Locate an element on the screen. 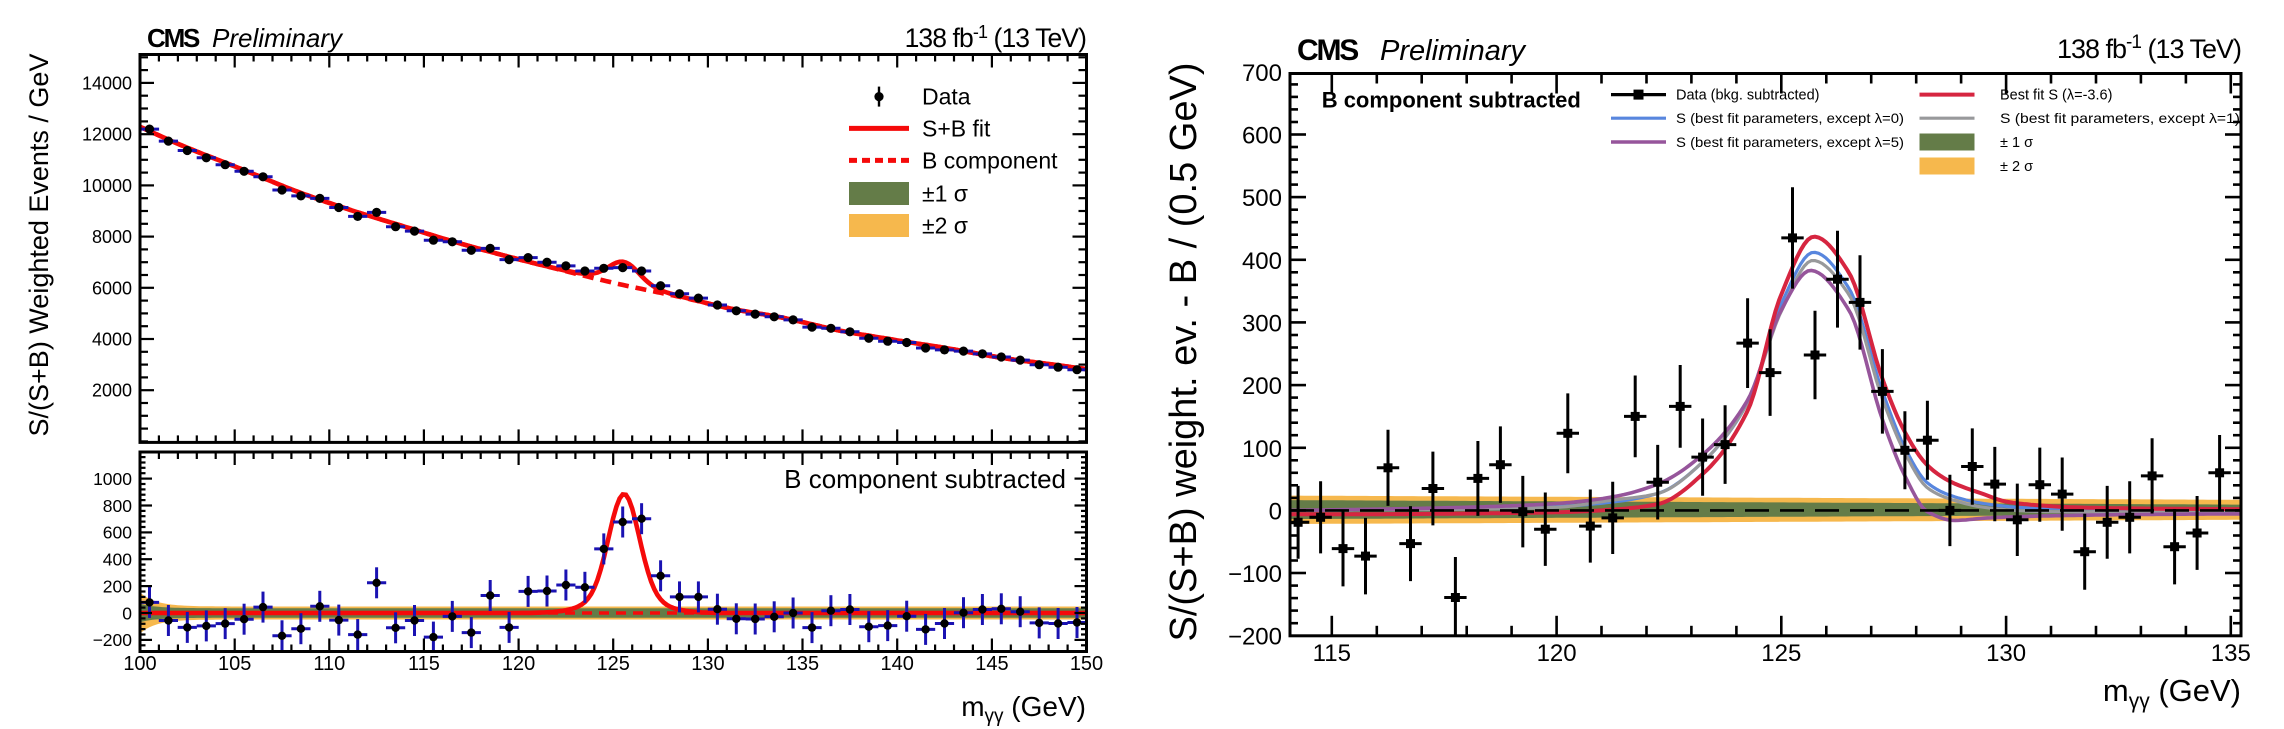 The height and width of the screenshot is (729, 2284). svg-text: B component is located at coordinates (990, 160).